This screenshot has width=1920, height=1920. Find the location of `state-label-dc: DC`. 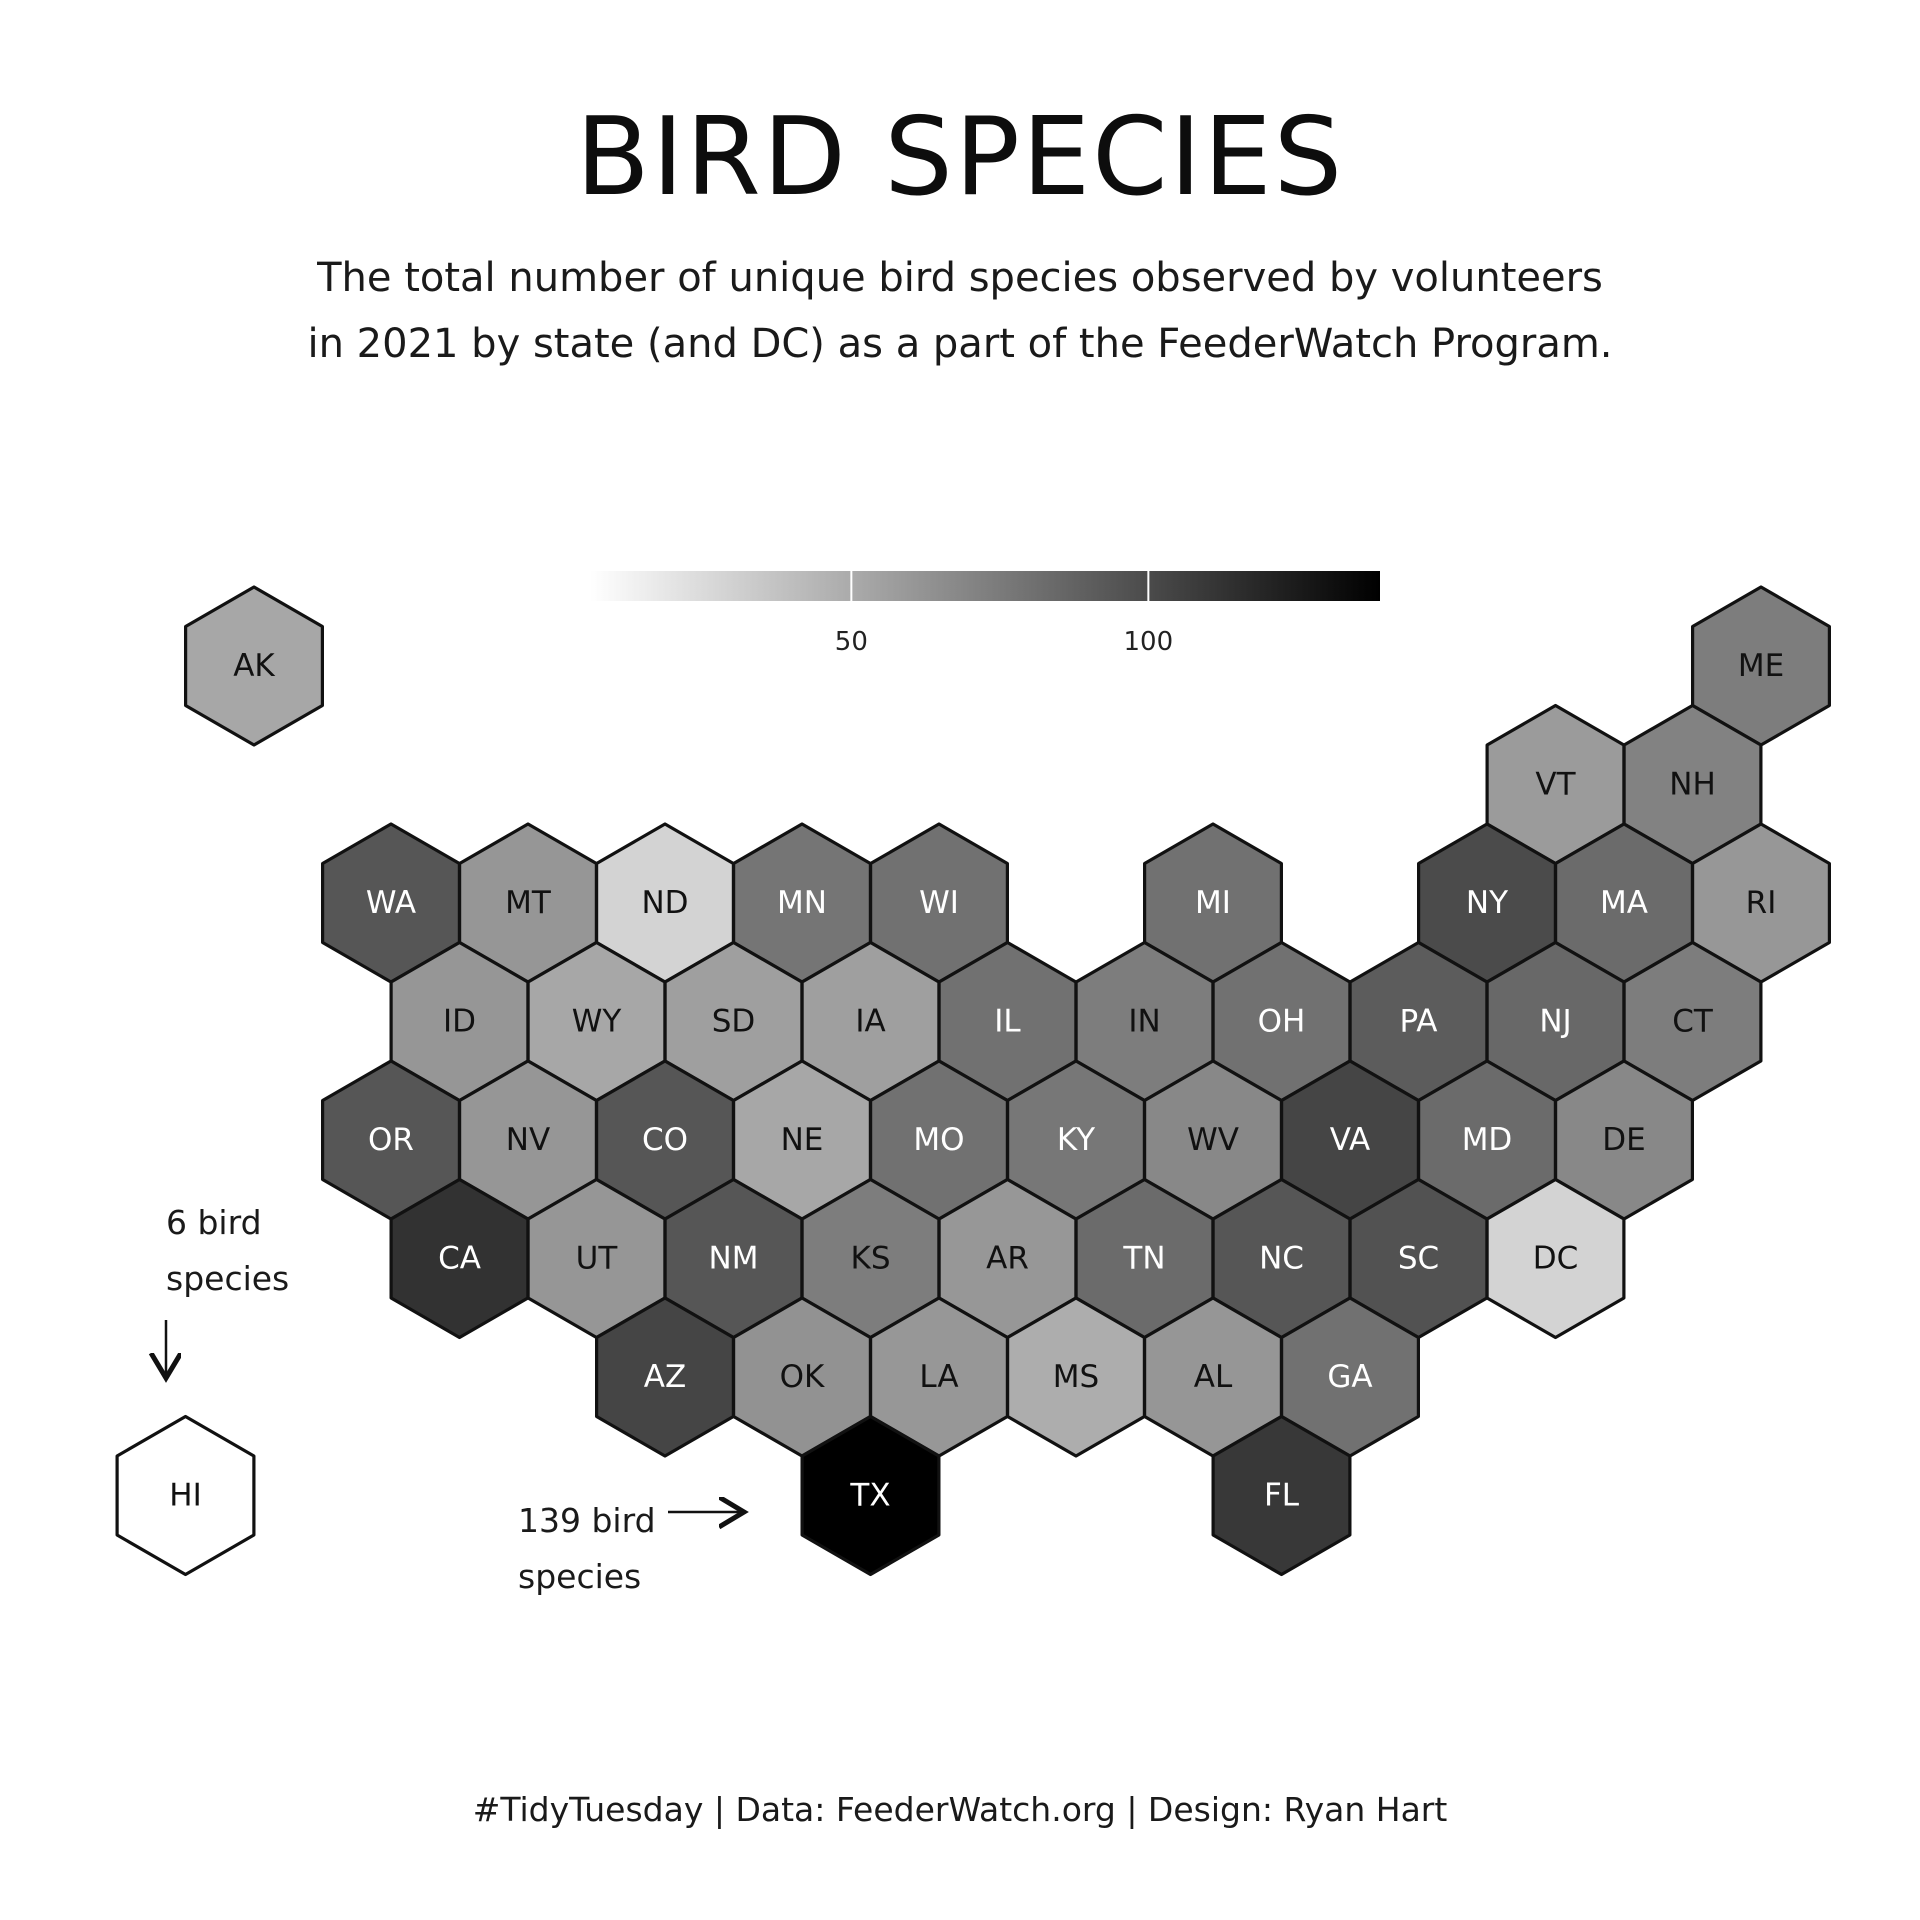

state-label-dc: DC is located at coordinates (1556, 1259).